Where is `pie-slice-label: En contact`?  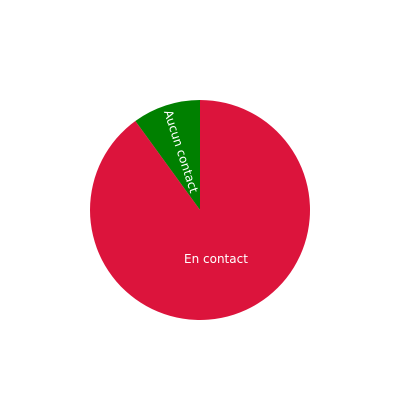
pie-slice-label: En contact is located at coordinates (216, 259).